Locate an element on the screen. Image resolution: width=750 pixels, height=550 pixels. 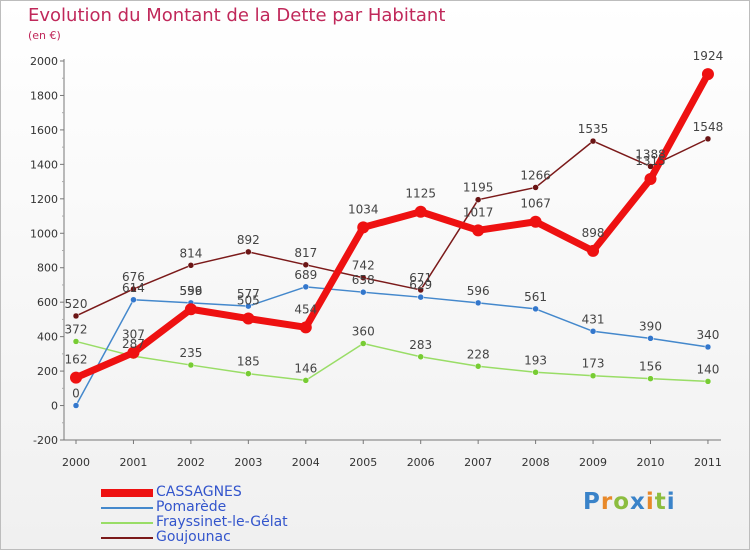
data-label-cassagnes: 1017 is located at coordinates (478, 212).